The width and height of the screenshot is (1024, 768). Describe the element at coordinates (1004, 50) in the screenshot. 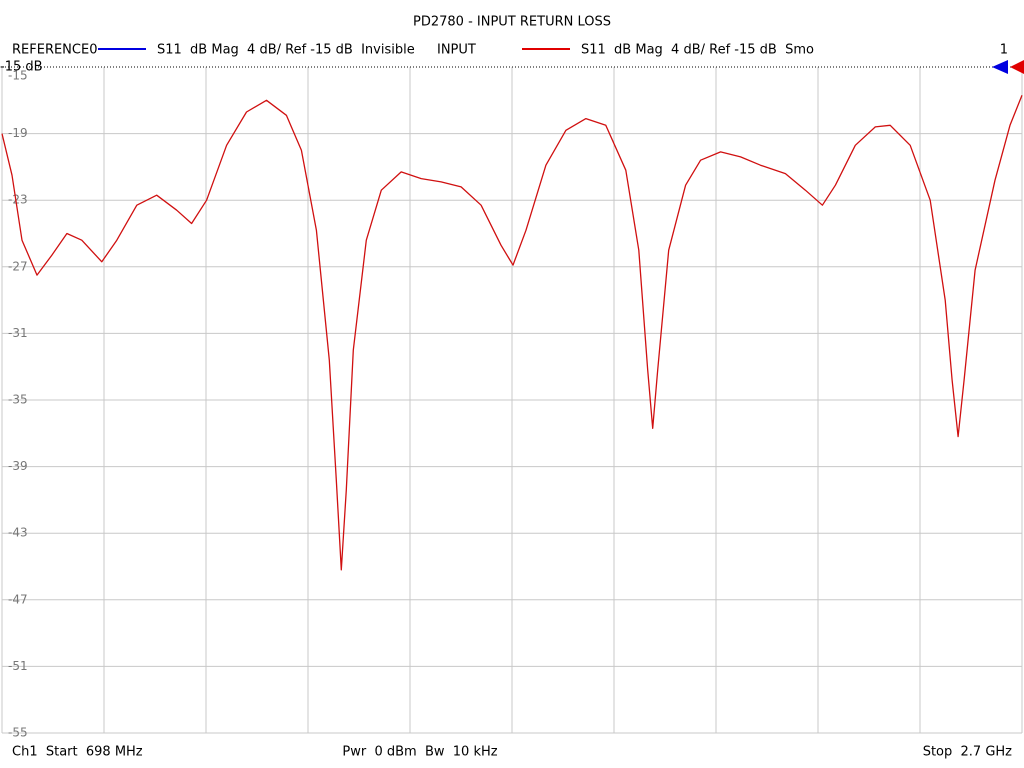

I see `marker-label: 1` at that location.